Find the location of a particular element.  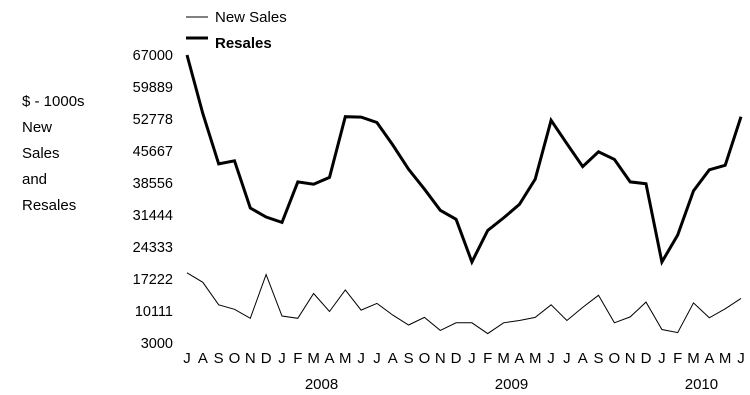

series-line-new-sales is located at coordinates (464, 303).